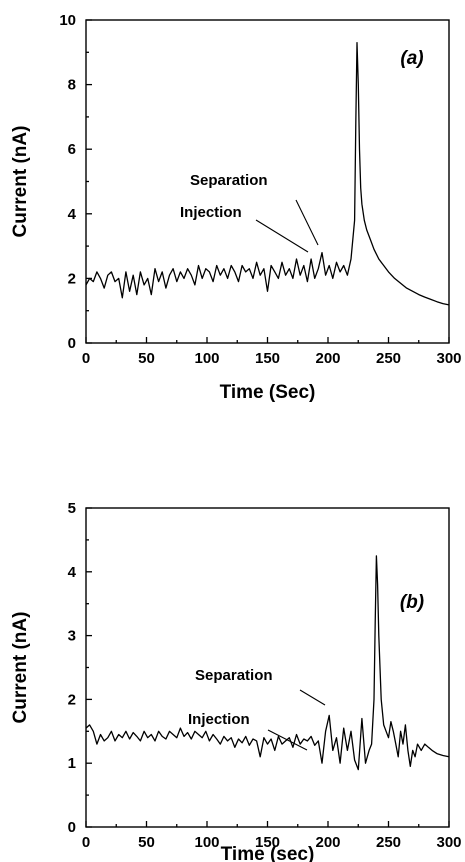 The image size is (465, 862). I want to click on panel-label: (b), so click(412, 602).